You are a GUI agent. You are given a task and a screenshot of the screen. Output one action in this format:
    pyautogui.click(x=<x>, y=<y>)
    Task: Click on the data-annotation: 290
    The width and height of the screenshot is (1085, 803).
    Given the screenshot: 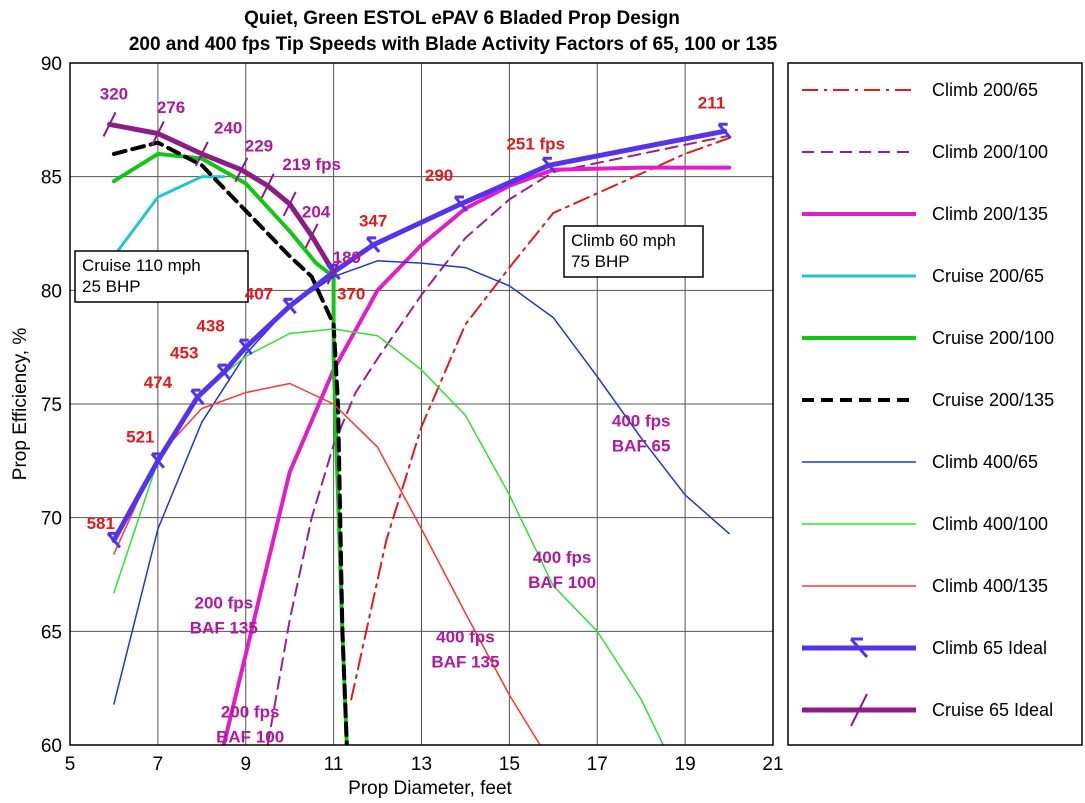 What is the action you would take?
    pyautogui.click(x=439, y=175)
    